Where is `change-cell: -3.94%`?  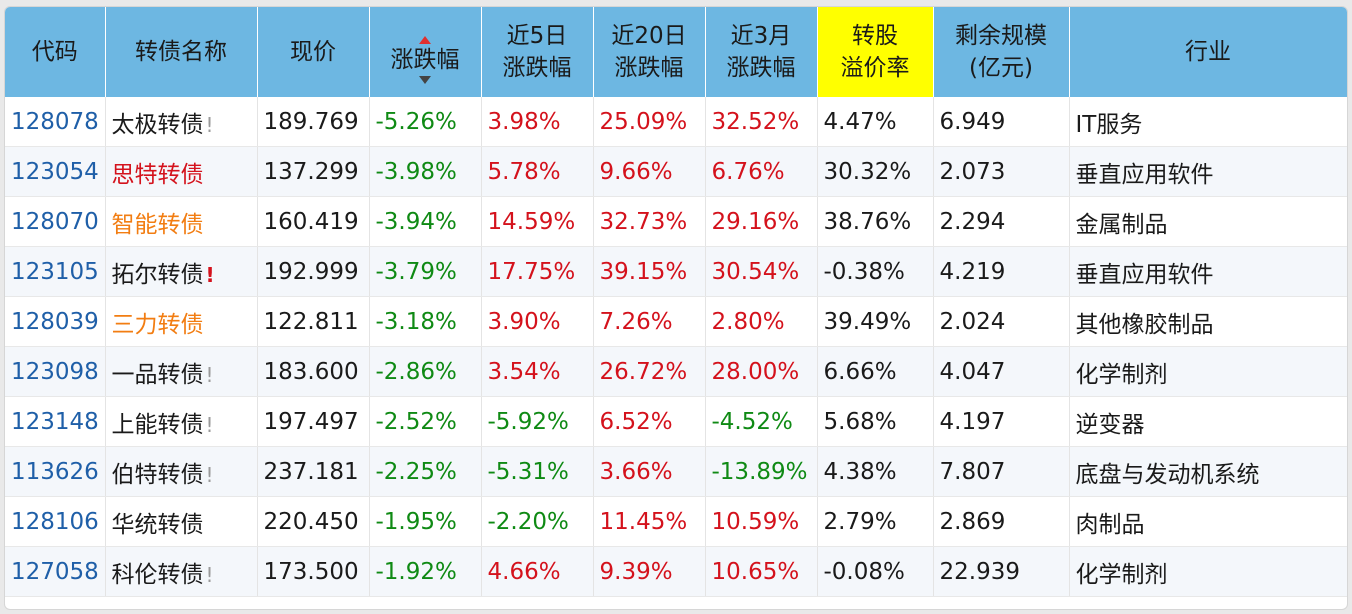
change-cell: -3.94% is located at coordinates (425, 221).